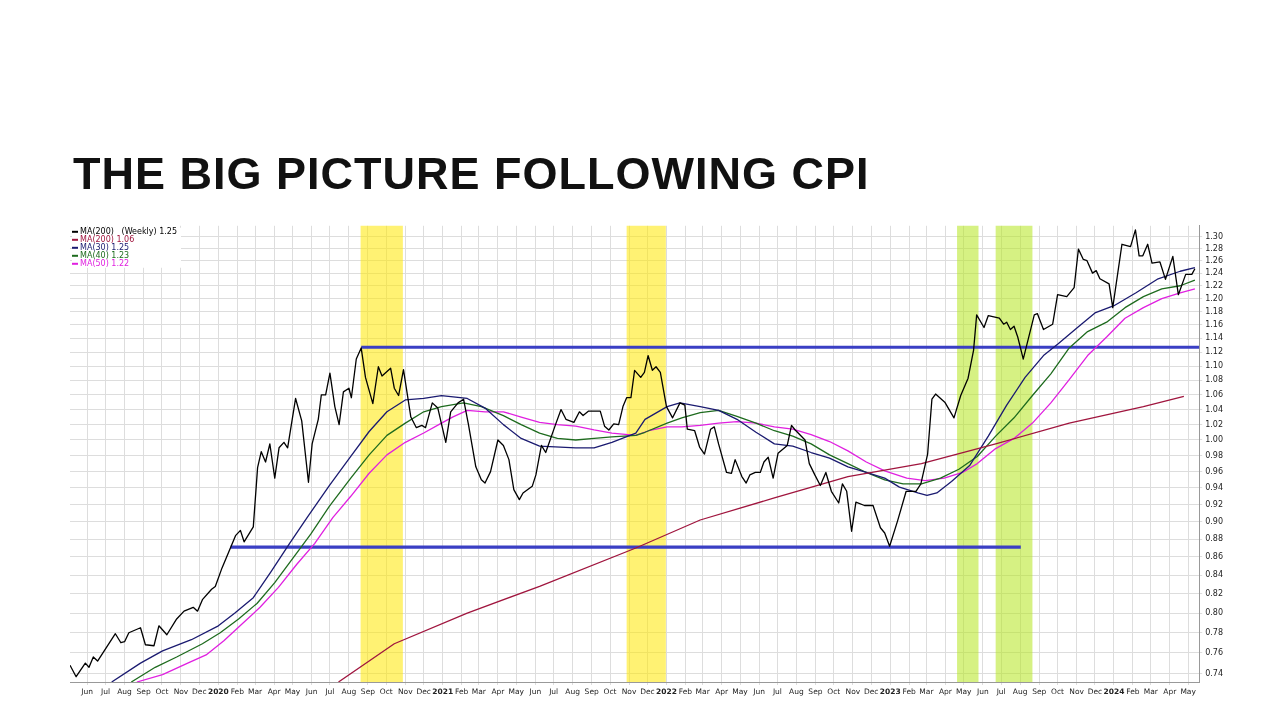 The image size is (1280, 720). Describe the element at coordinates (105, 263) in the screenshot. I see `legend-label: MA(50) 1.22` at that location.